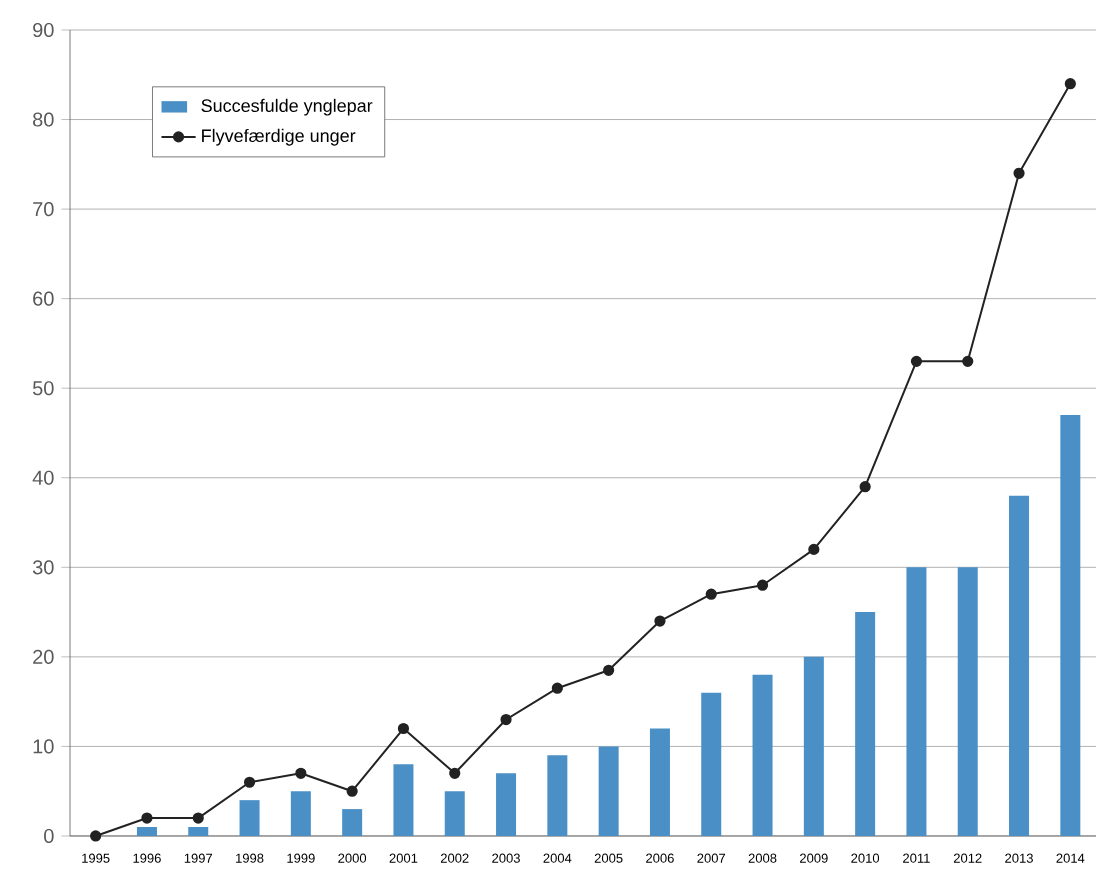 This screenshot has height=870, width=1100. Describe the element at coordinates (43, 119) in the screenshot. I see `y-tick-label: 80` at that location.